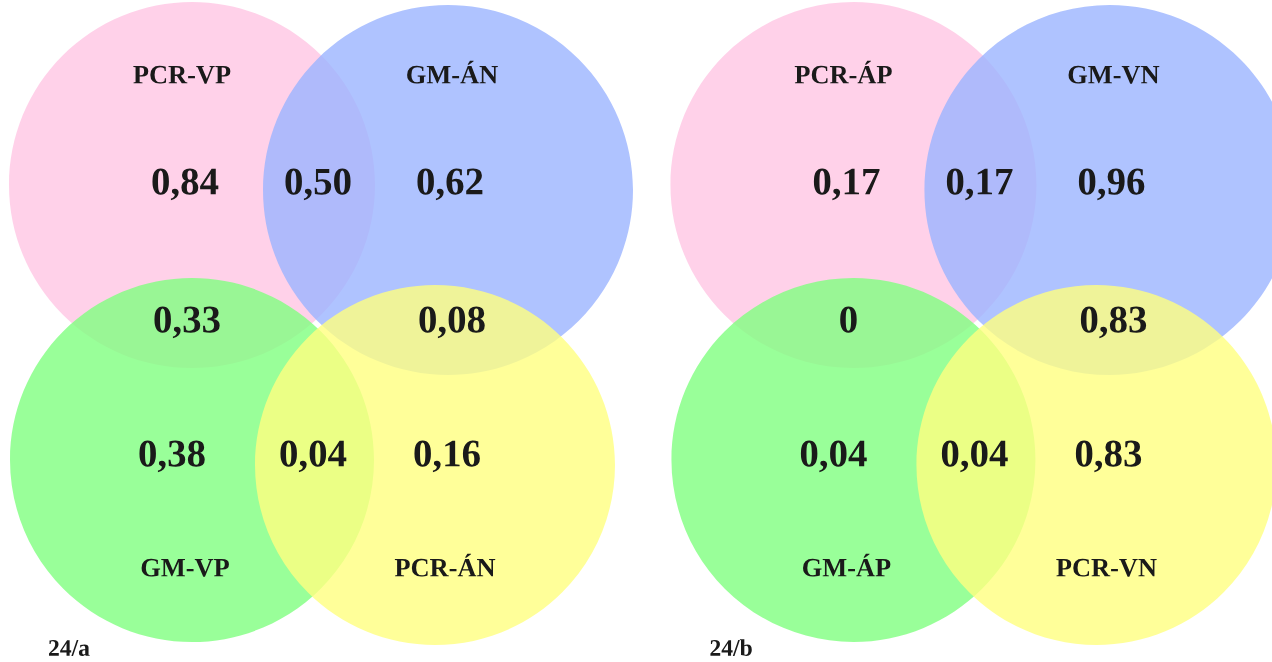 The height and width of the screenshot is (662, 1272). What do you see at coordinates (185, 184) in the screenshot?
I see `data-label: 0,84` at bounding box center [185, 184].